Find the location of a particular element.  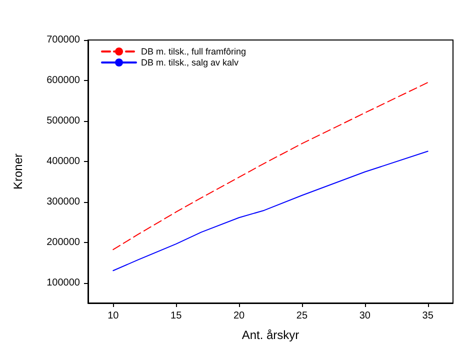

y-axis-title: Kroner is located at coordinates (18, 171).